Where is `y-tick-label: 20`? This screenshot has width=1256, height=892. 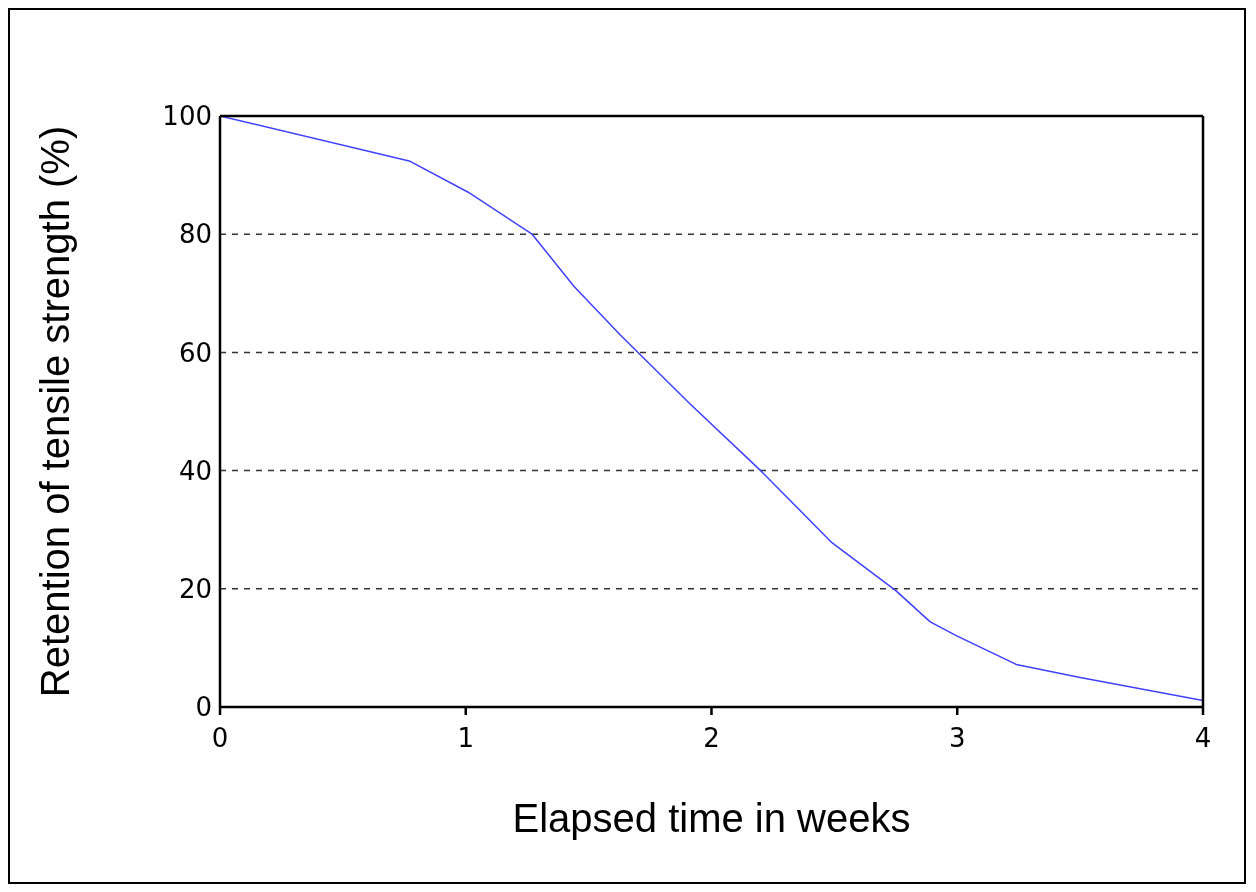
y-tick-label: 20 is located at coordinates (195, 589).